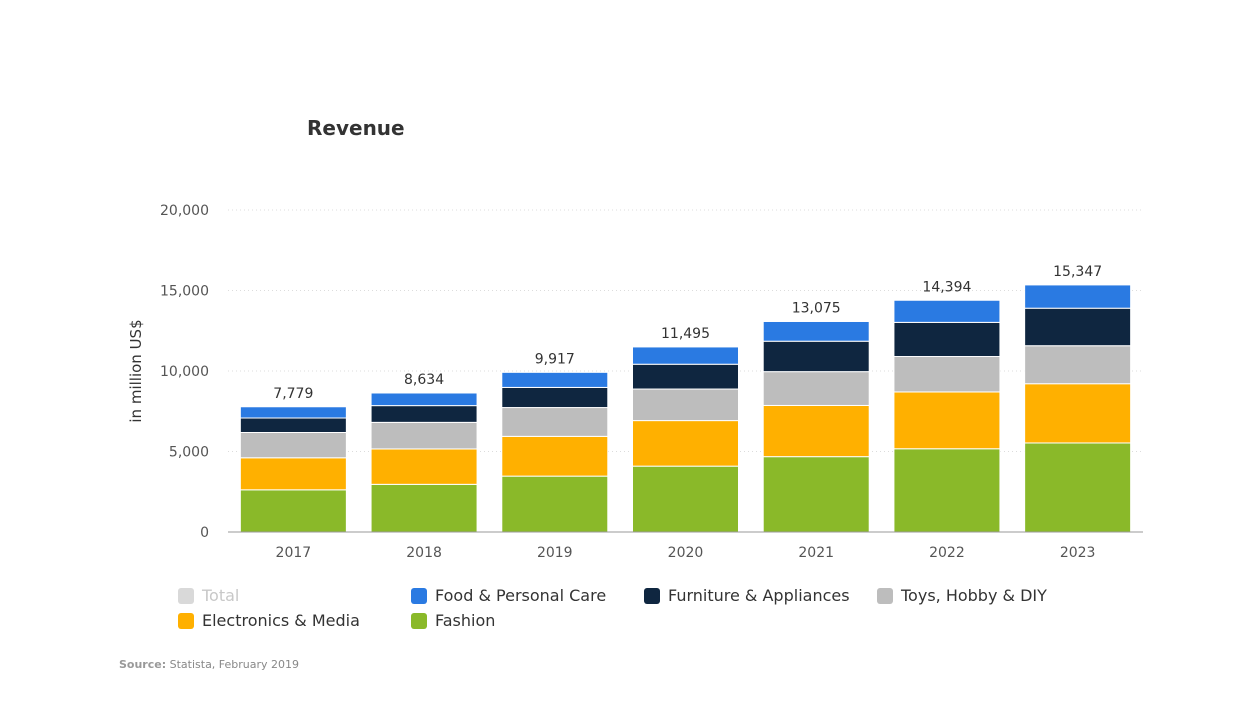  I want to click on y-tick-label: 15,000, so click(184, 292).